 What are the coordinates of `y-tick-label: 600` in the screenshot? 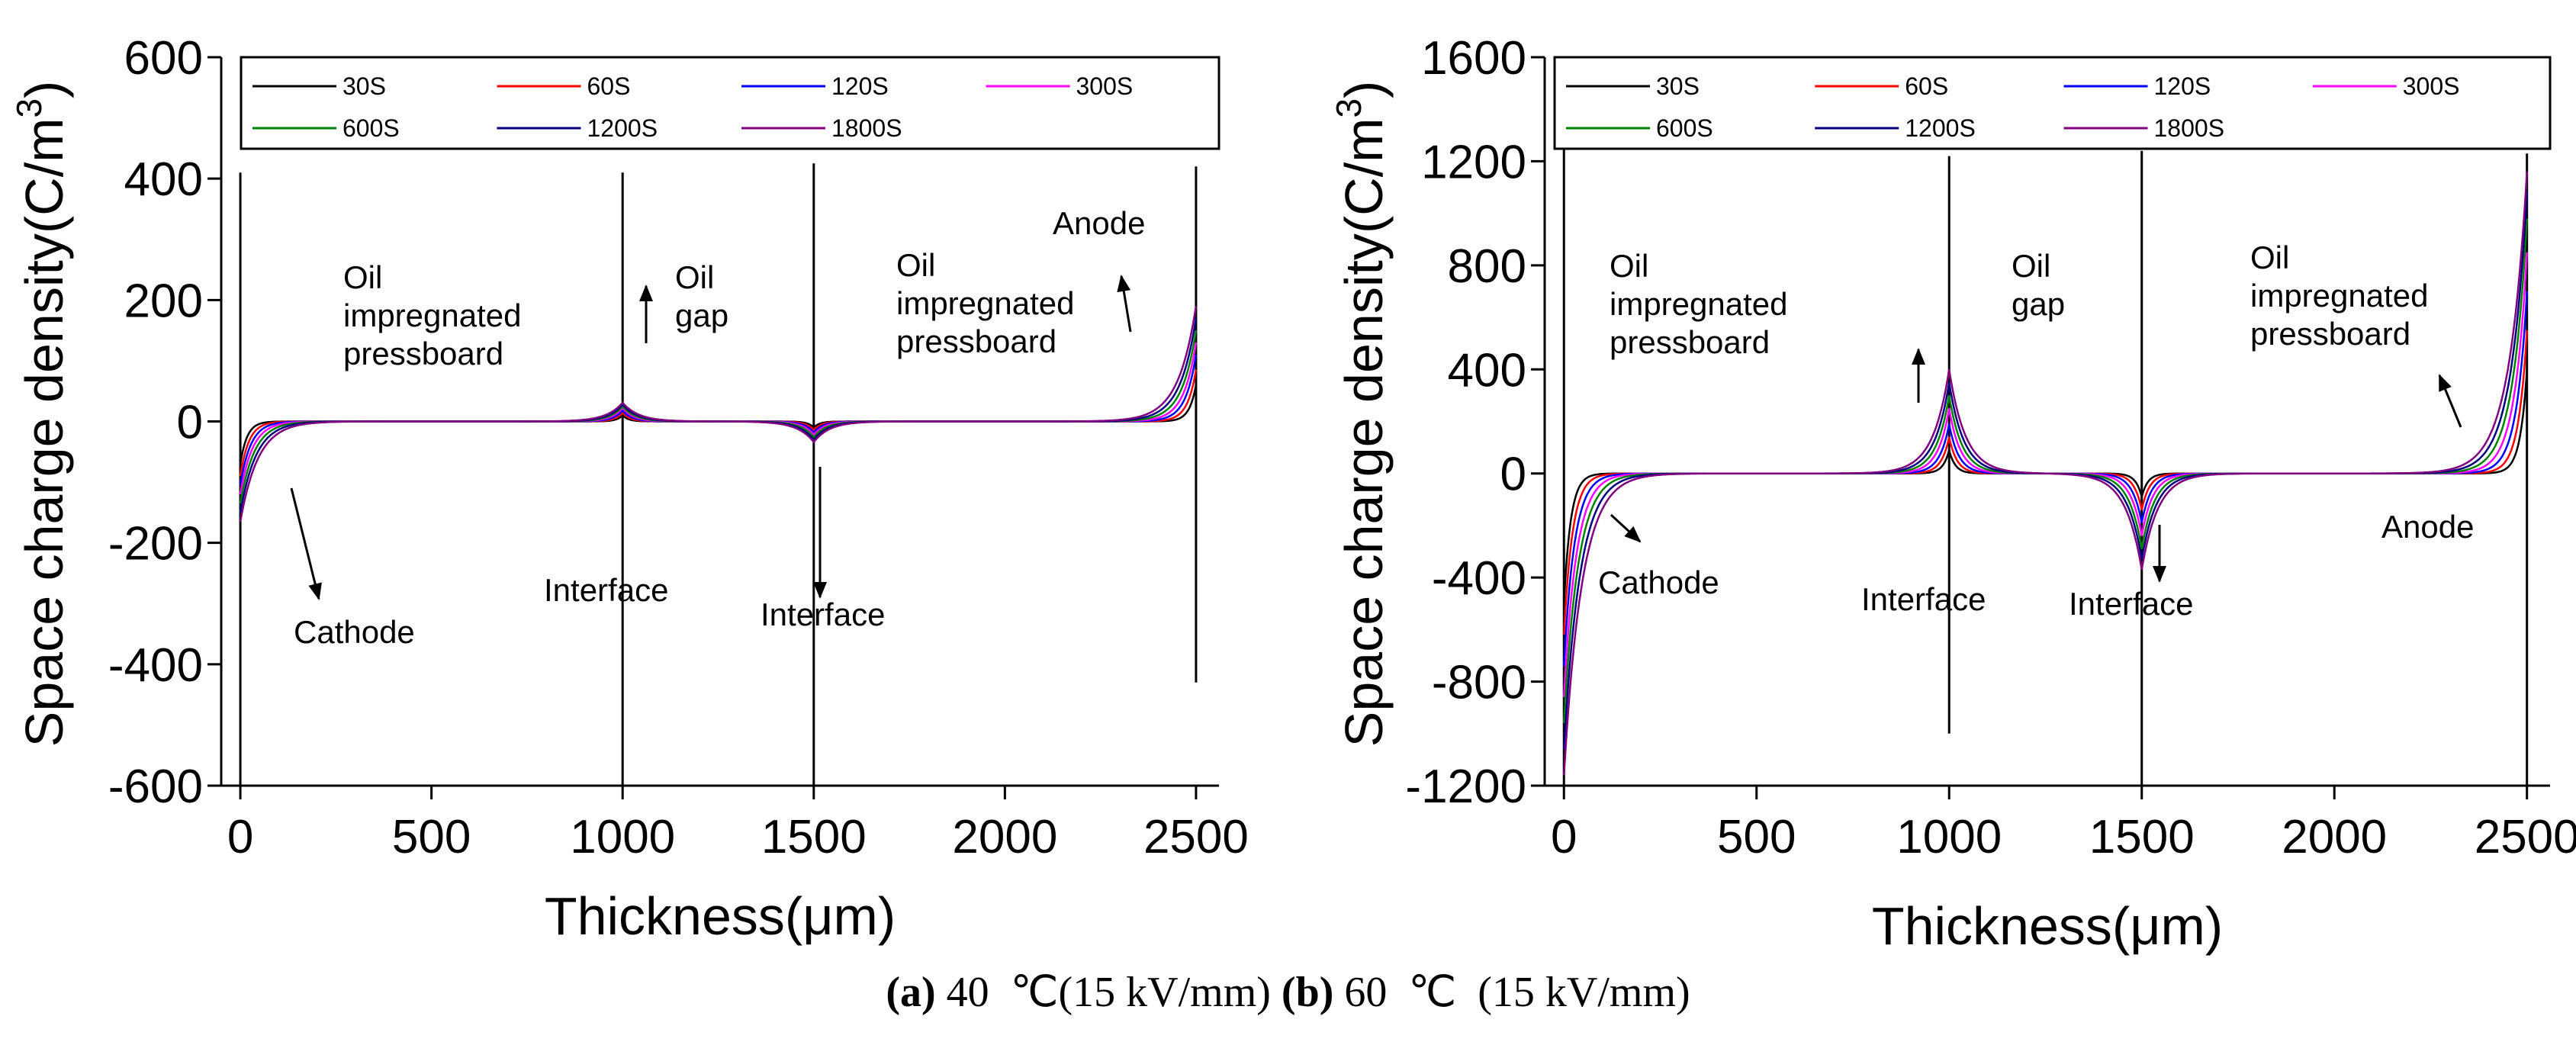 It's located at (163, 58).